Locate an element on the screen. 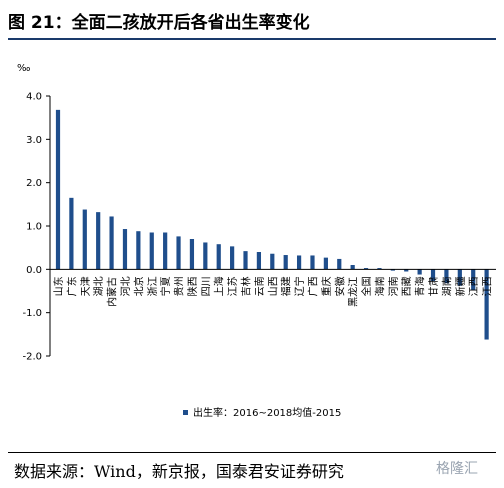 Image resolution: width=504 pixels, height=488 pixels. x-category-label: 贵州 is located at coordinates (179, 286).